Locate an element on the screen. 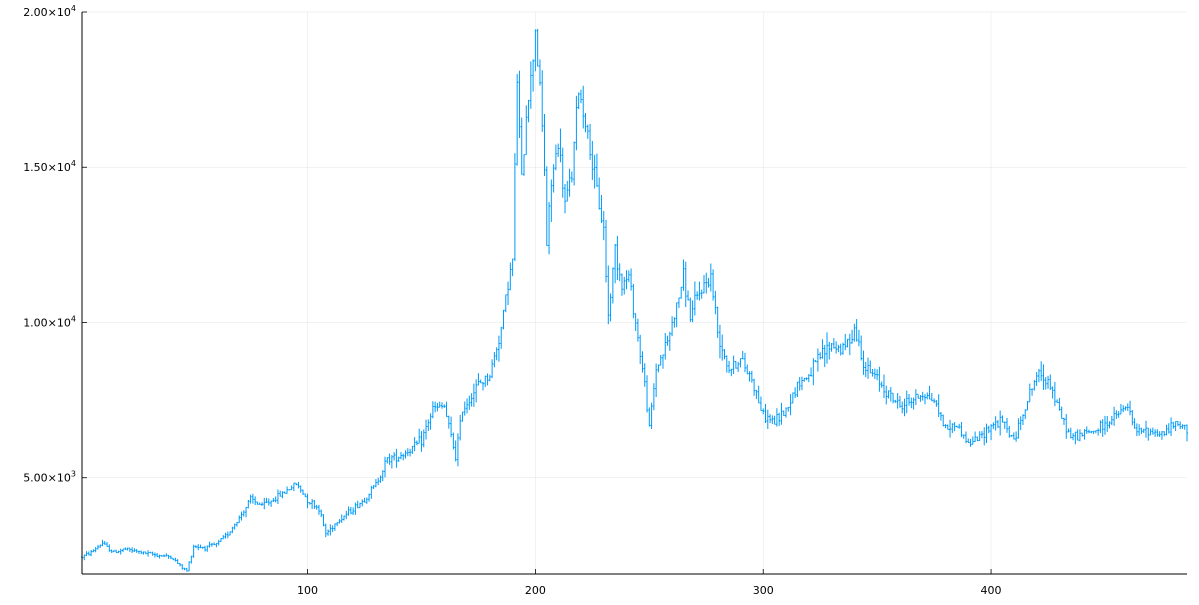  x-tick-label: 100 is located at coordinates (307, 590).